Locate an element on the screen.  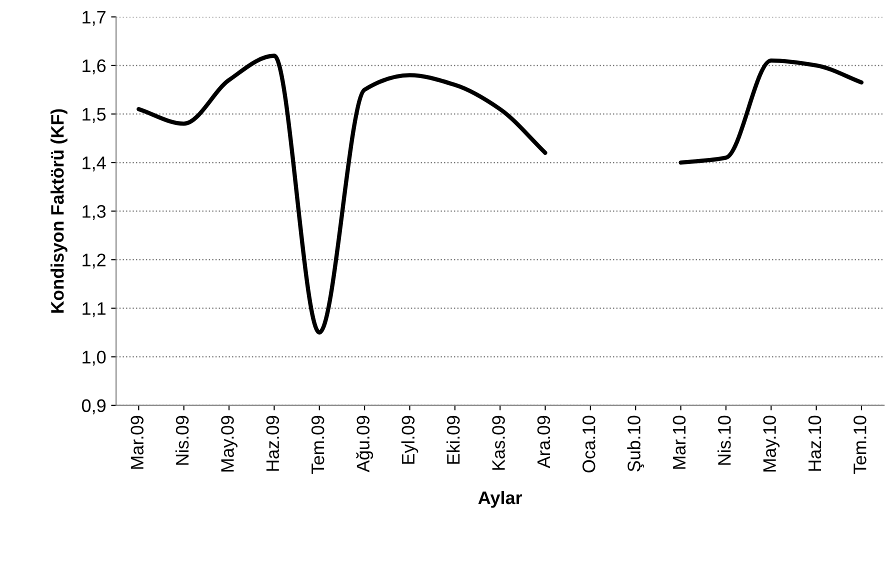
x-tick-label: Ağu.09 is located at coordinates (365, 444).